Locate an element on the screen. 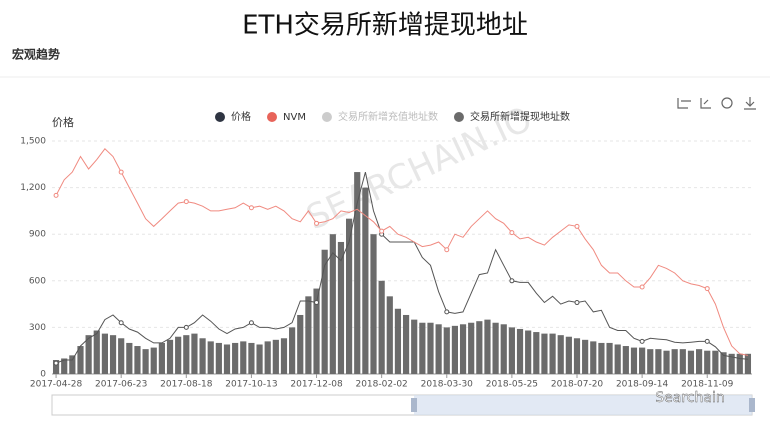 Image resolution: width=770 pixels, height=433 pixels. x-tick-label: 2018-03-30 is located at coordinates (447, 385).